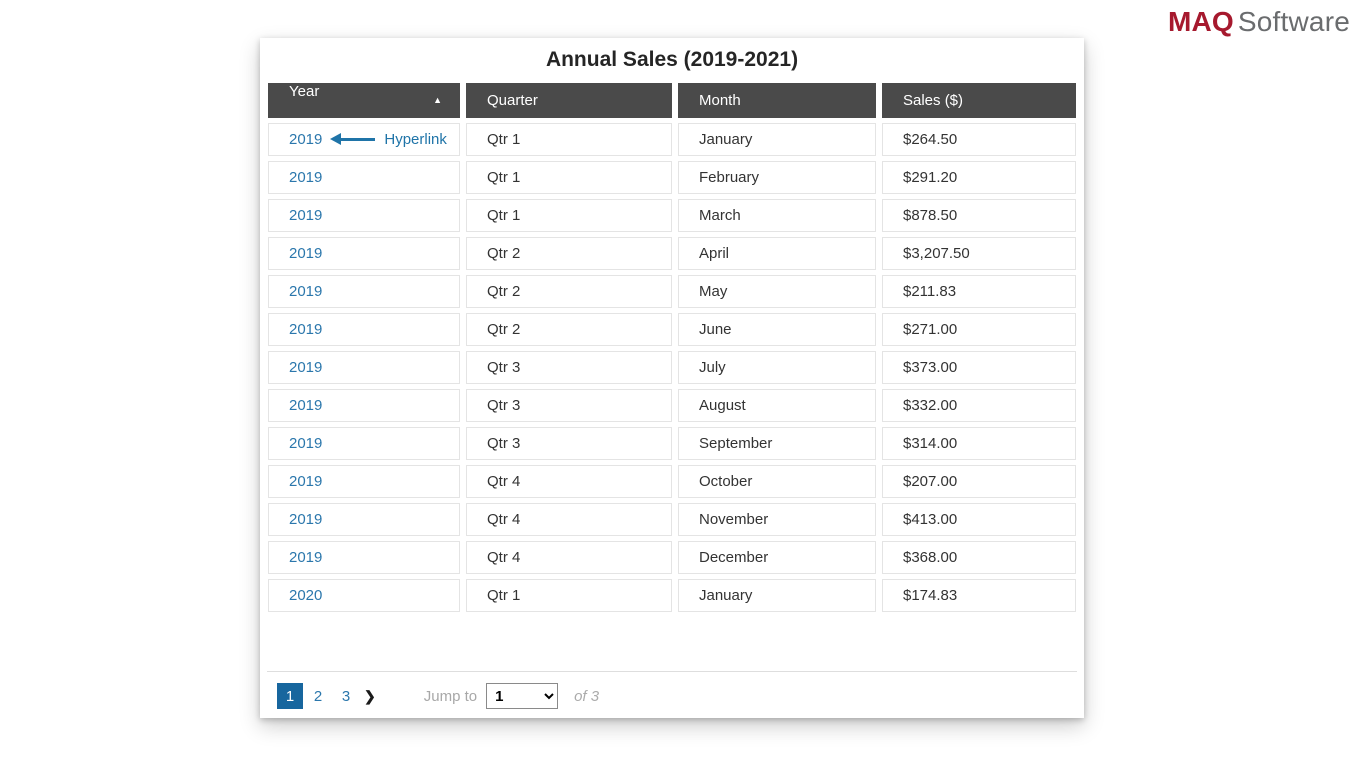 This screenshot has width=1366, height=768. I want to click on sales-cell: $207.00, so click(979, 481).